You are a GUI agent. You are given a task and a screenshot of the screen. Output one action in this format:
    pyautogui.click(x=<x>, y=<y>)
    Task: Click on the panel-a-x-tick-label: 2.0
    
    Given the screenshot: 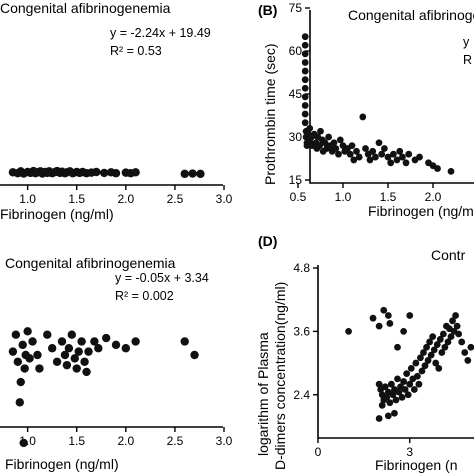 What is the action you would take?
    pyautogui.click(x=125, y=199)
    